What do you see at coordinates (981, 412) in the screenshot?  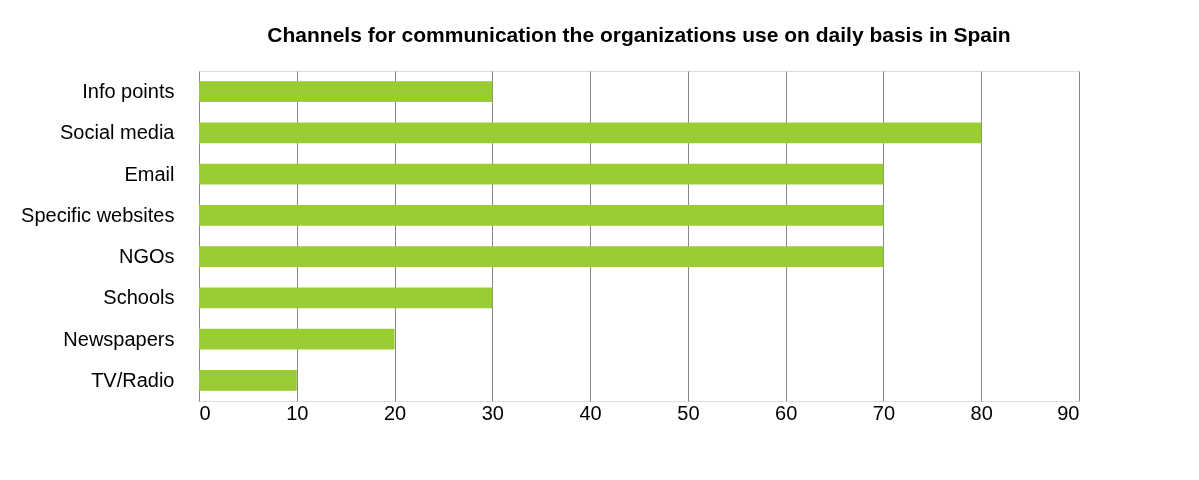 I see `x-tick-label: 80` at bounding box center [981, 412].